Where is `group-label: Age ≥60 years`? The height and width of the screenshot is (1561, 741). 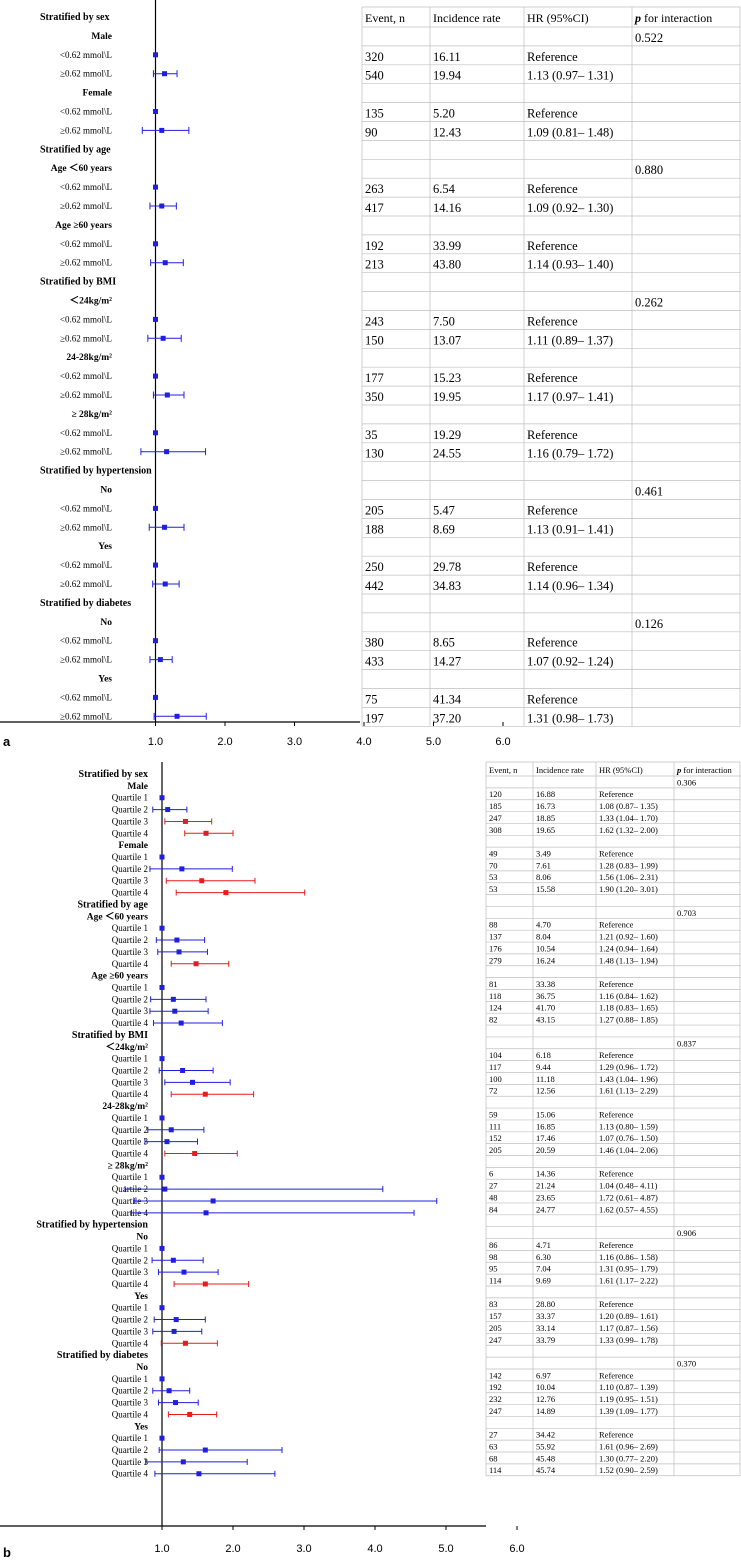 group-label: Age ≥60 years is located at coordinates (119, 977).